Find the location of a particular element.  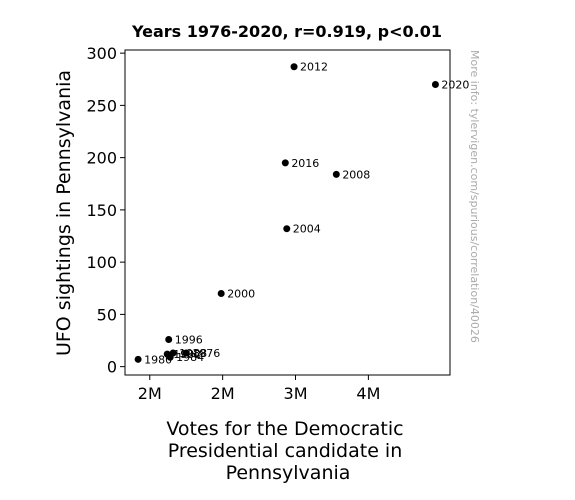

data-point-label: 1976 is located at coordinates (206, 353).